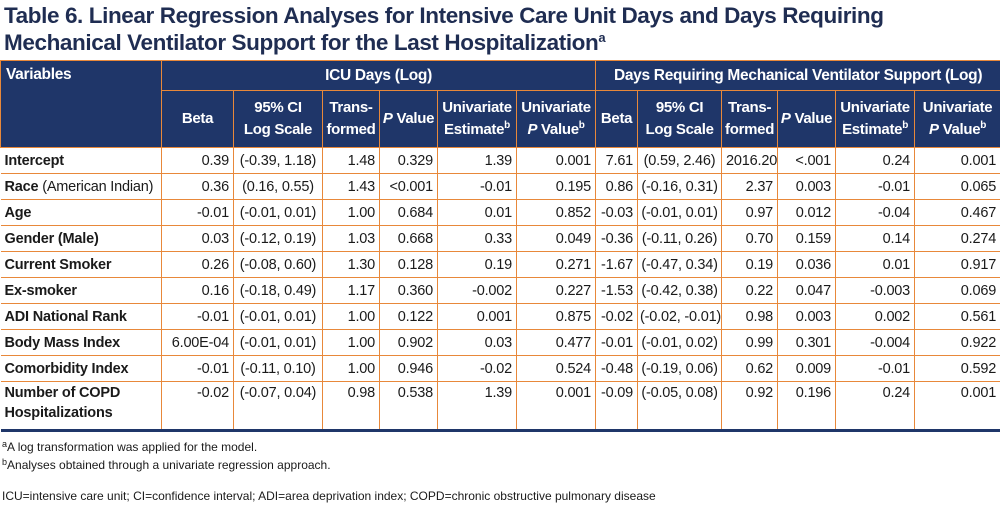 This screenshot has width=1000, height=511. Describe the element at coordinates (750, 406) in the screenshot. I see `cell-ventilator-transformed: 0.92` at that location.